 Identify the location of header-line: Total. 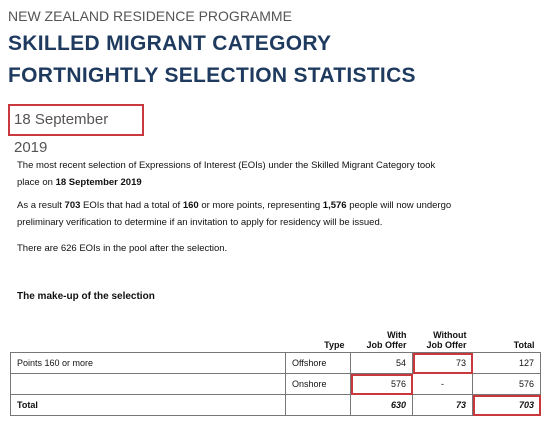
(524, 345).